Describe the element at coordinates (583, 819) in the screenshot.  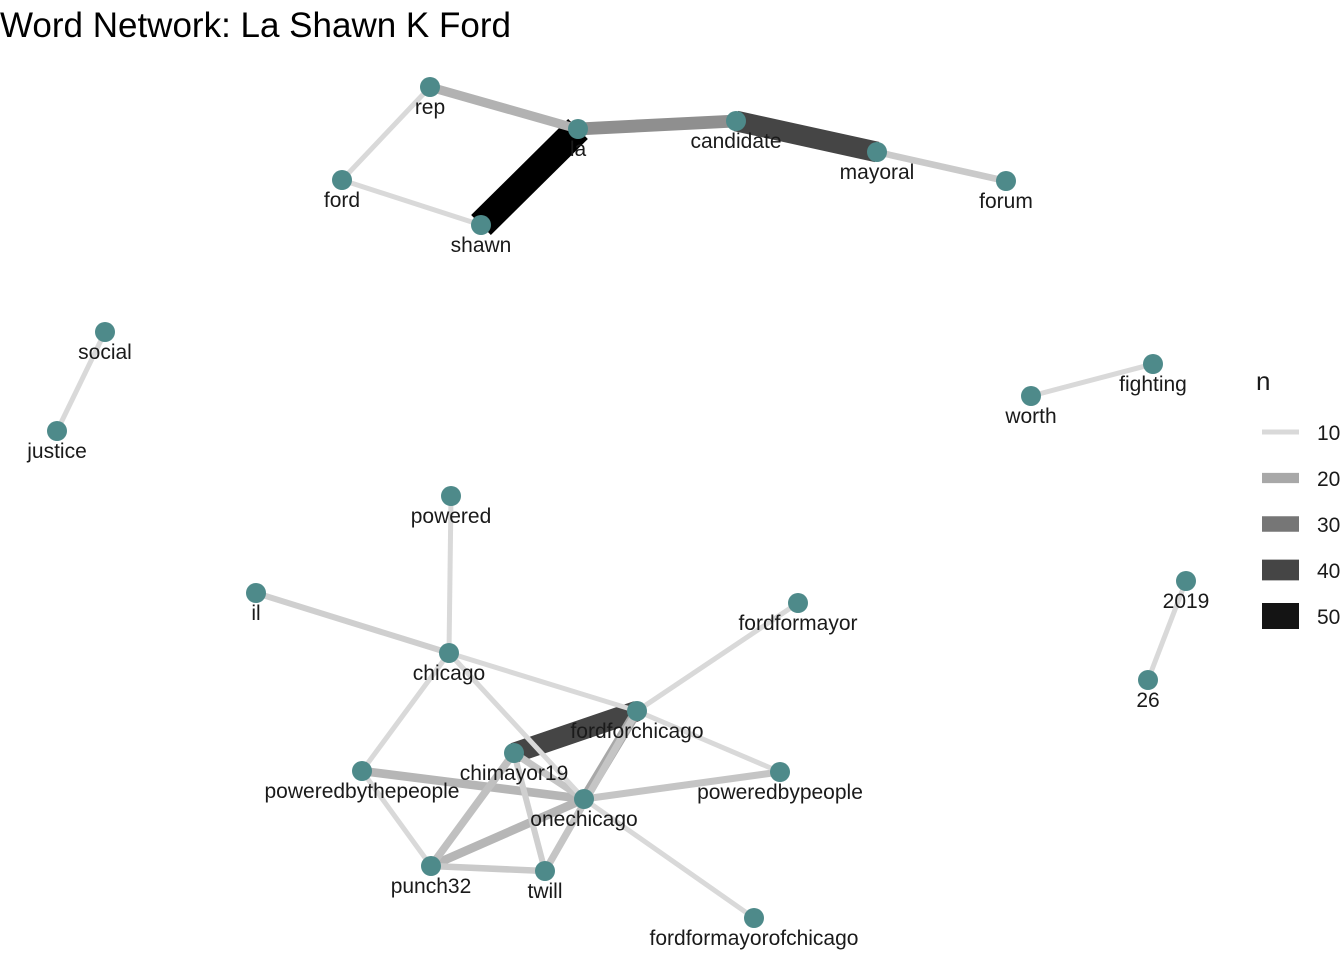
I see `node-label-onechicago: onechicago` at that location.